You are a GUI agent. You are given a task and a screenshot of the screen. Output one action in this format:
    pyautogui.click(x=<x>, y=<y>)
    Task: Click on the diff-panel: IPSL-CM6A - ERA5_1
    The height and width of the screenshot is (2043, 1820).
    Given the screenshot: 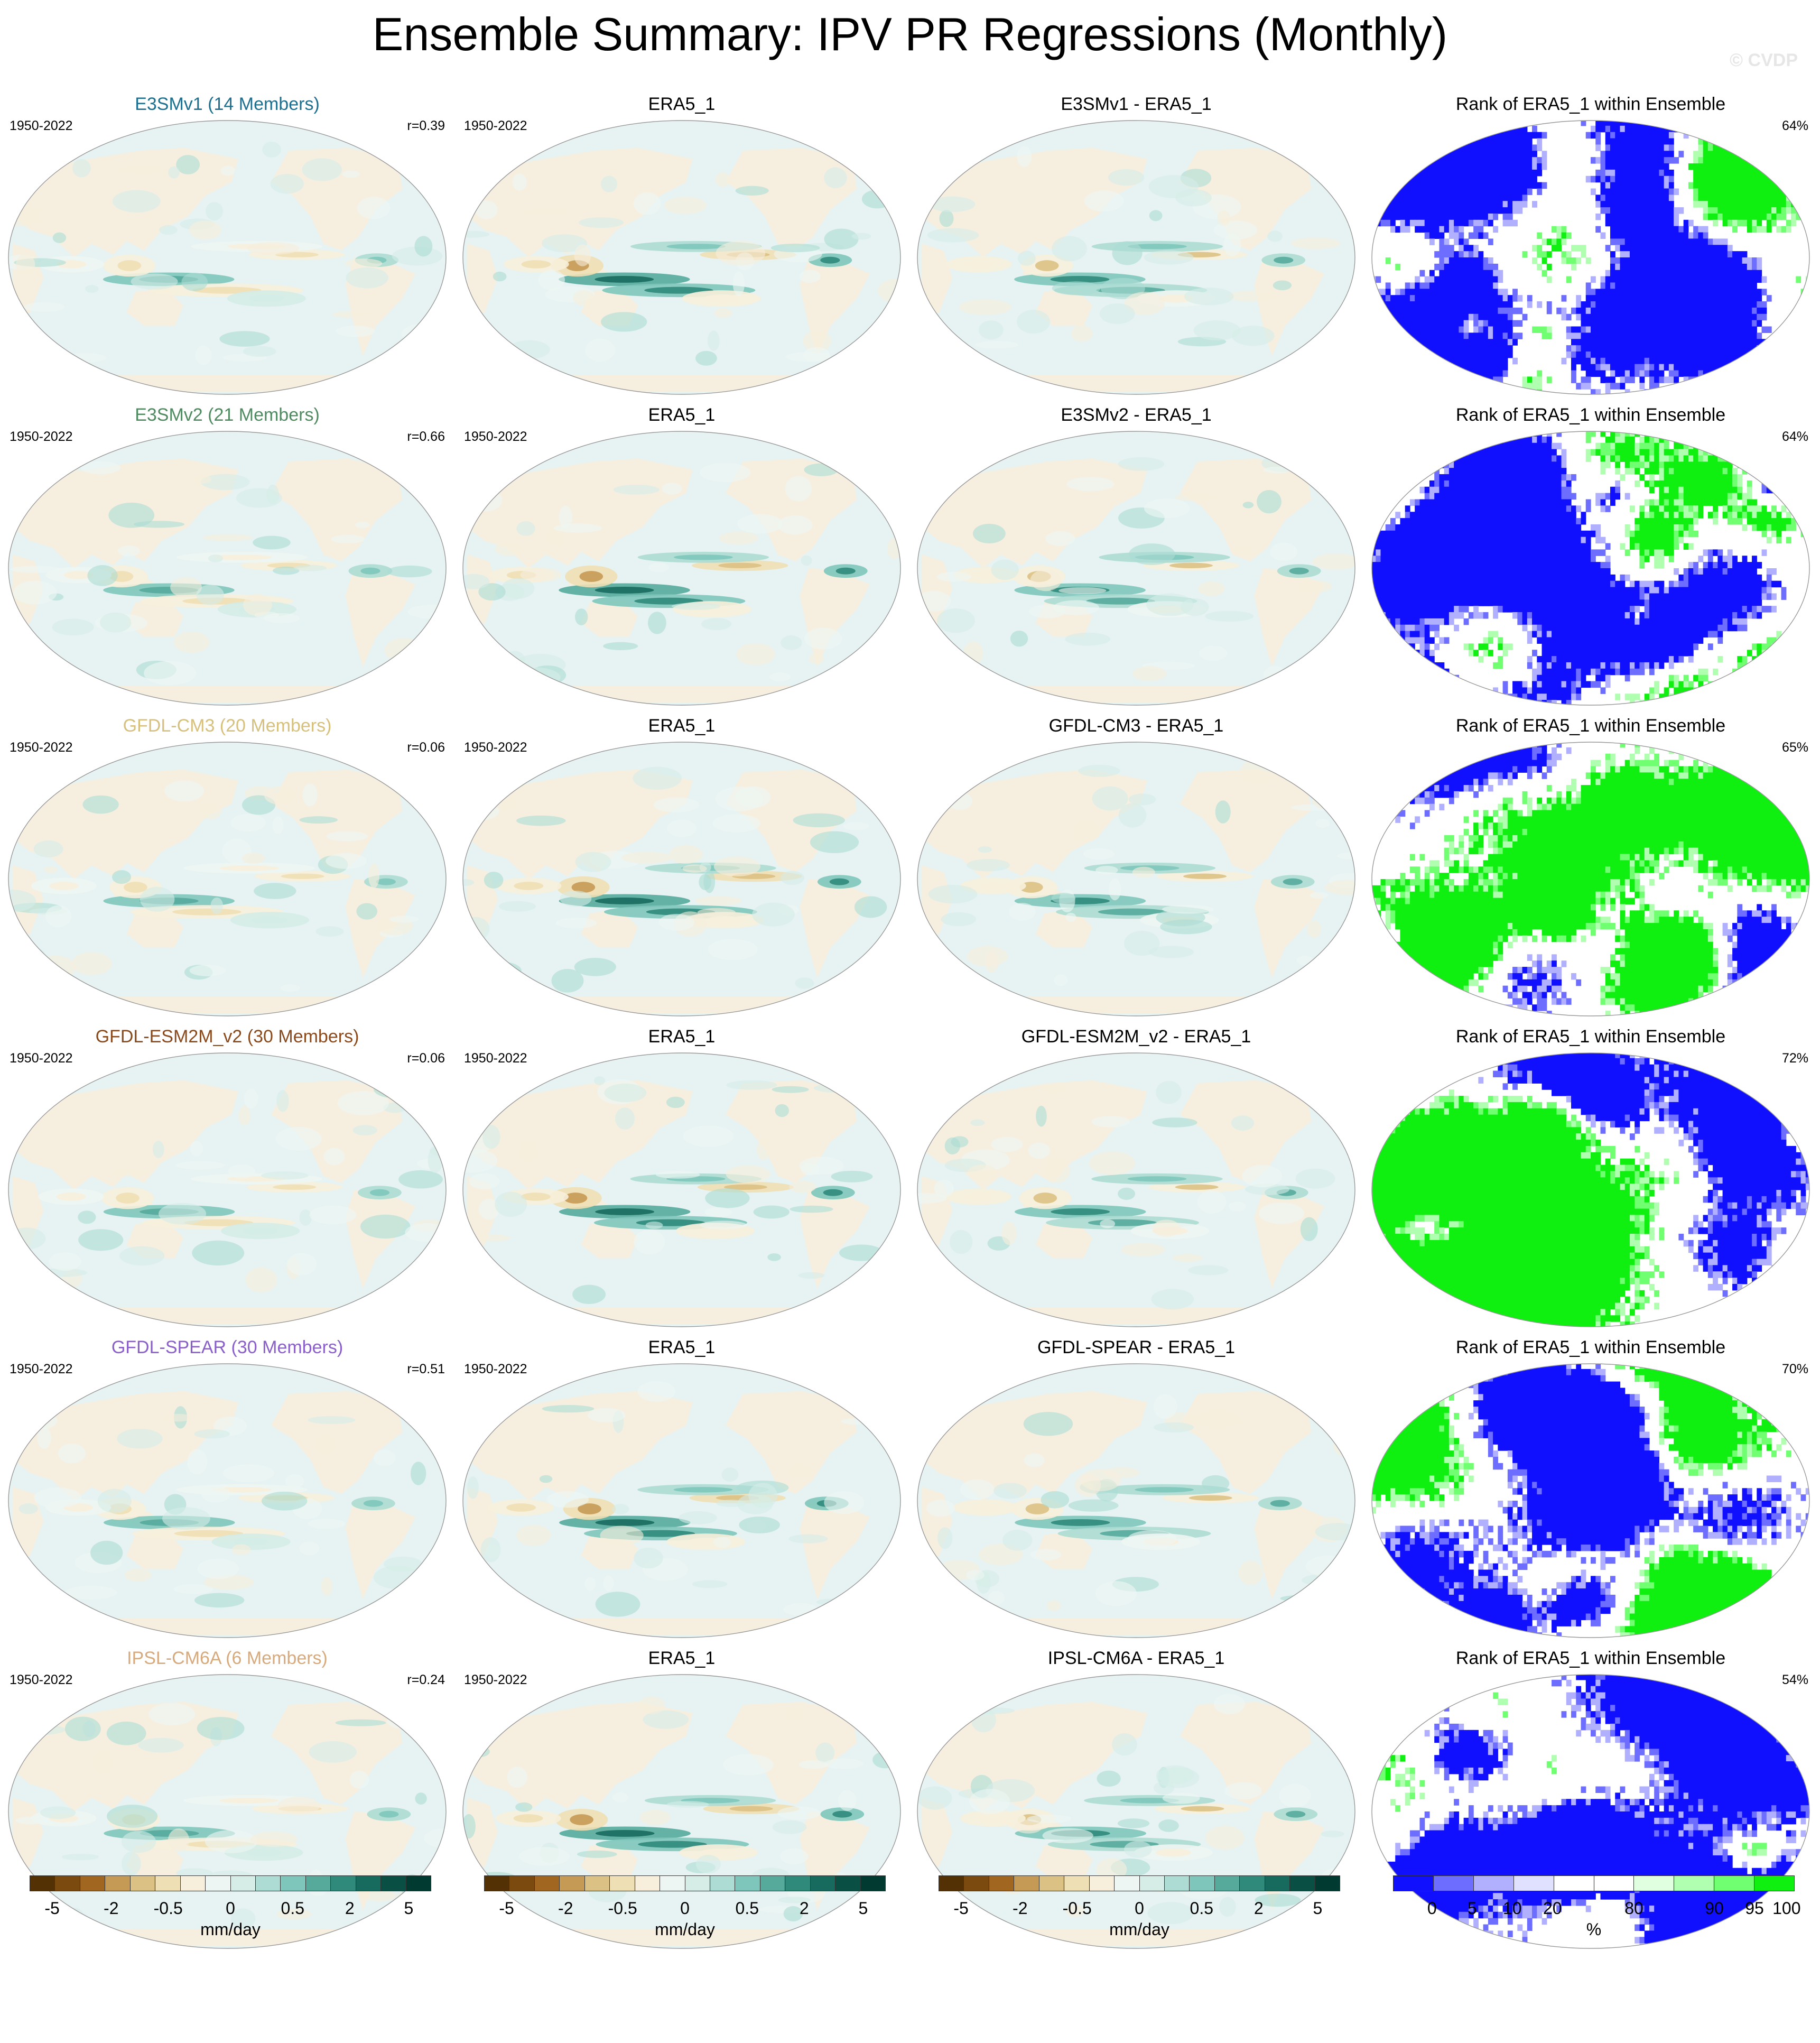 What is the action you would take?
    pyautogui.click(x=1136, y=1803)
    